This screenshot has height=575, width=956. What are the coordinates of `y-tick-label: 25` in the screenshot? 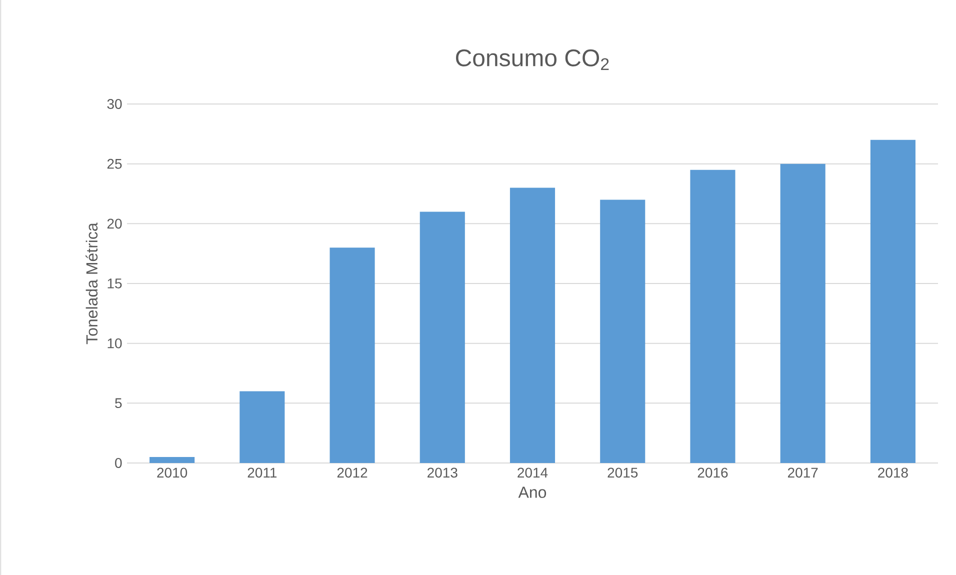 It's located at (114, 163).